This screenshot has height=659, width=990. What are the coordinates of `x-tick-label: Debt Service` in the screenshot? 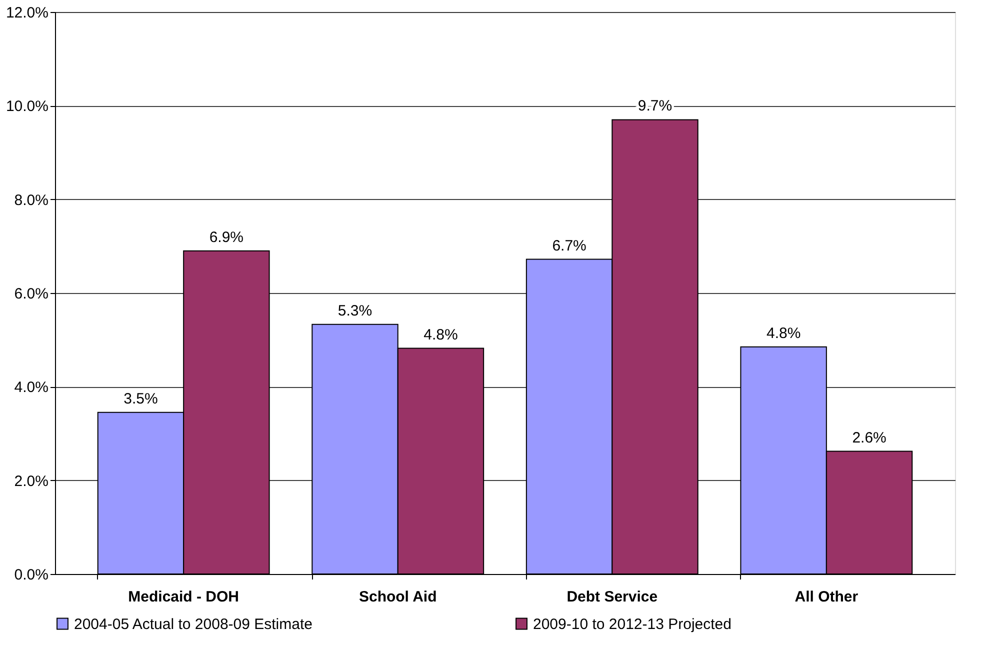 It's located at (612, 597).